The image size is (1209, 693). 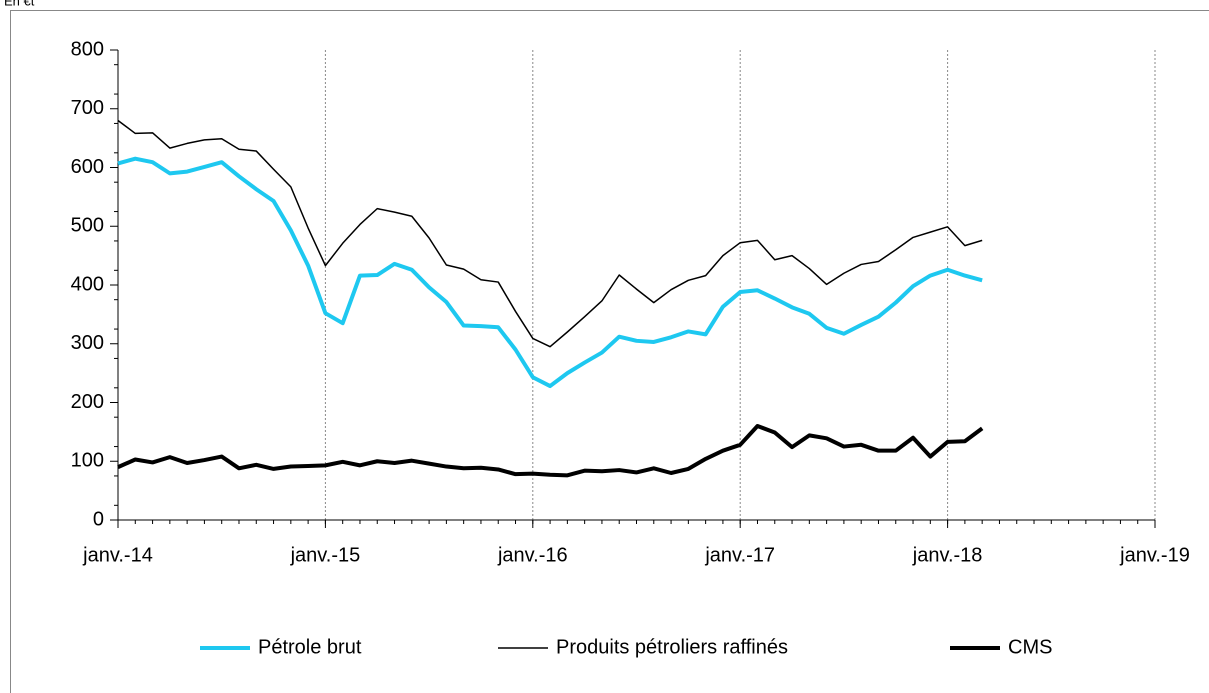 I want to click on series-line, so click(x=550, y=451).